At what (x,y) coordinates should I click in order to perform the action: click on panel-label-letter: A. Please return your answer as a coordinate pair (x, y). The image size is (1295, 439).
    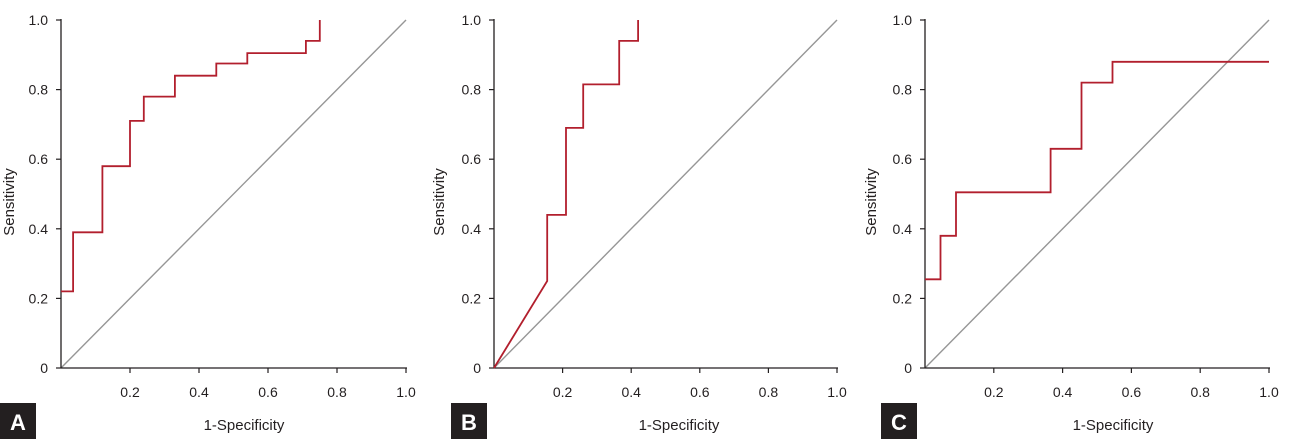
    Looking at the image, I should click on (18, 422).